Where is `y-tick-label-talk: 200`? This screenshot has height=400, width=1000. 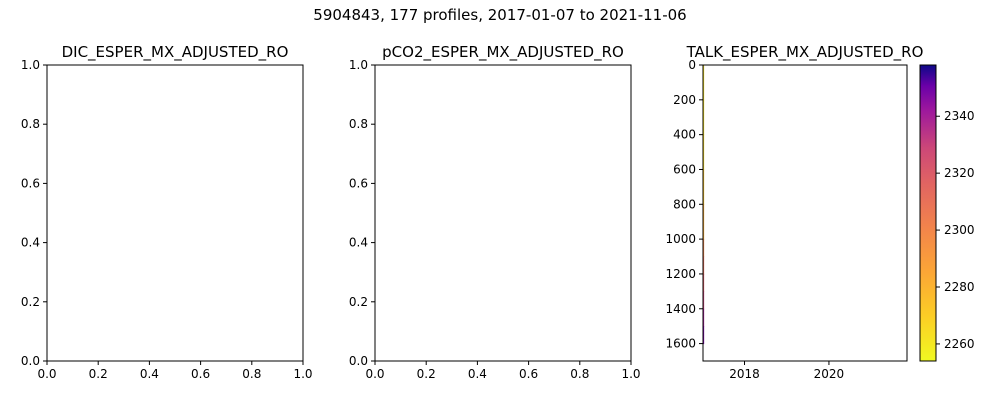
y-tick-label-talk: 200 is located at coordinates (684, 100).